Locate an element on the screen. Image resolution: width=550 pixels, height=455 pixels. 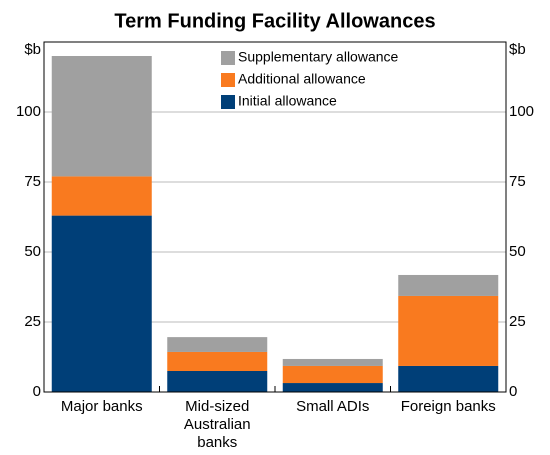
y2-tick-label: 25 is located at coordinates (517, 321).